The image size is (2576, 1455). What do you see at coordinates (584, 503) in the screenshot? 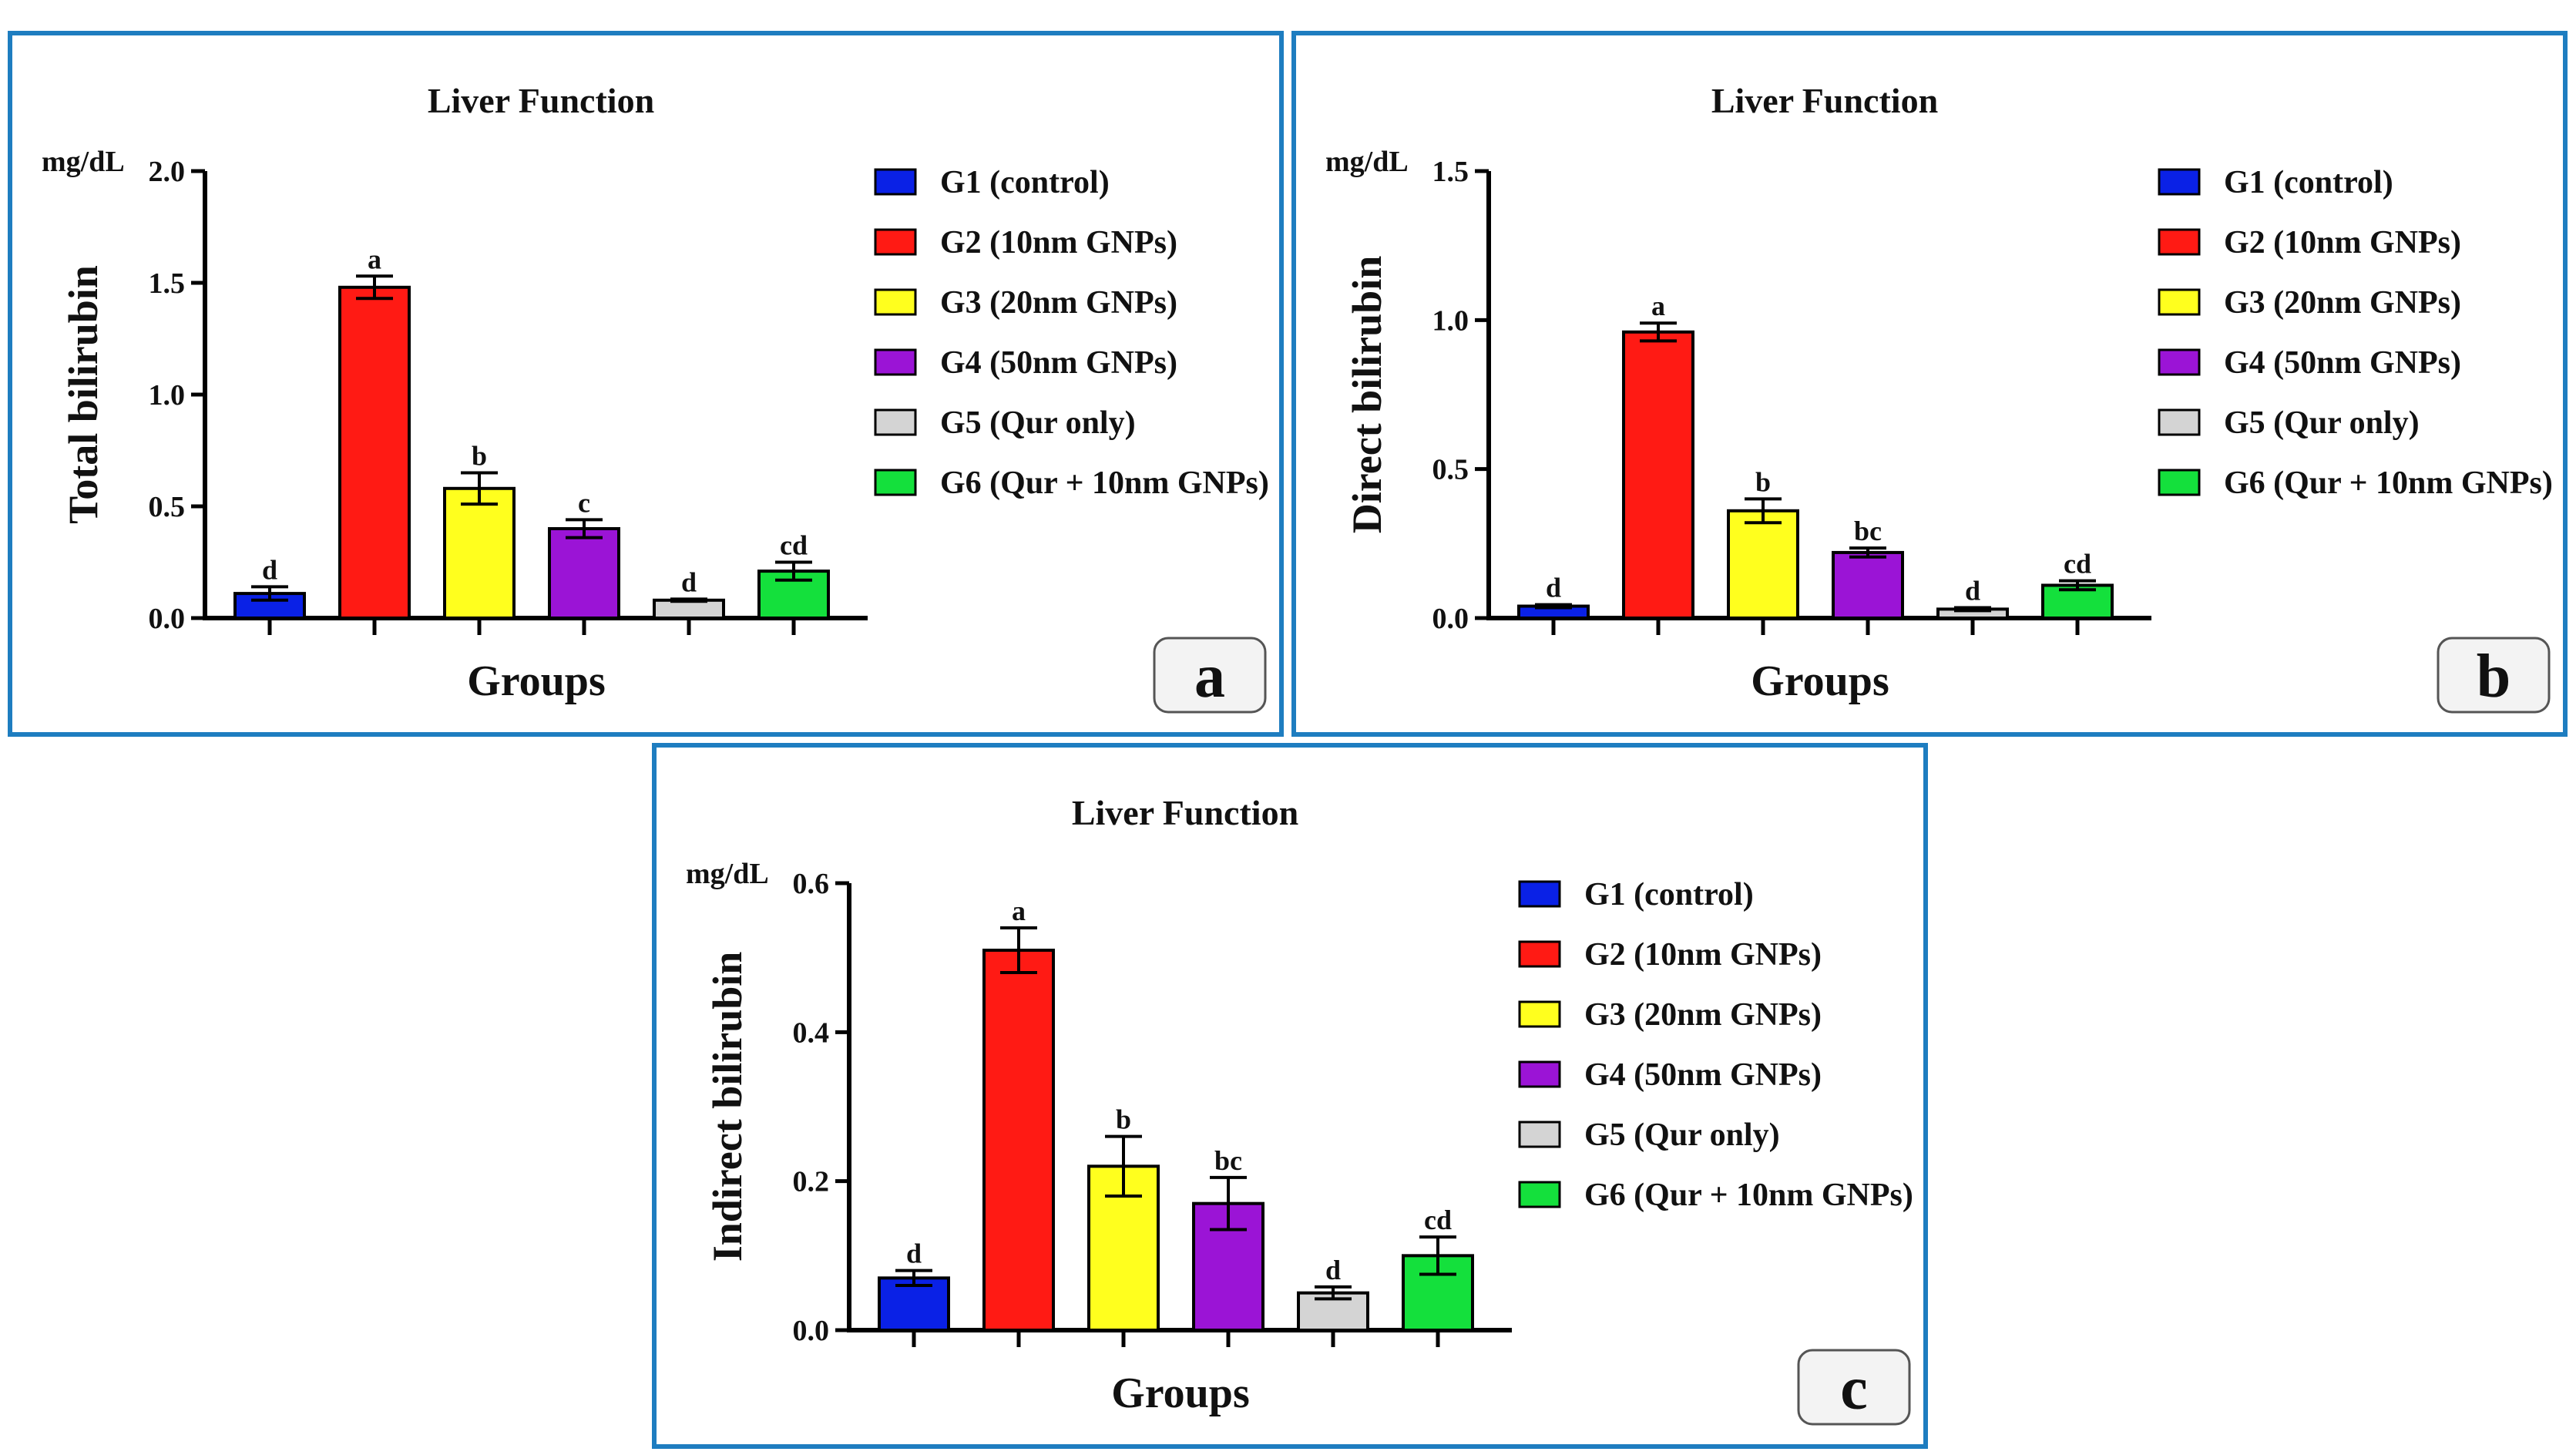
I see `significance-label-4: c` at bounding box center [584, 503].